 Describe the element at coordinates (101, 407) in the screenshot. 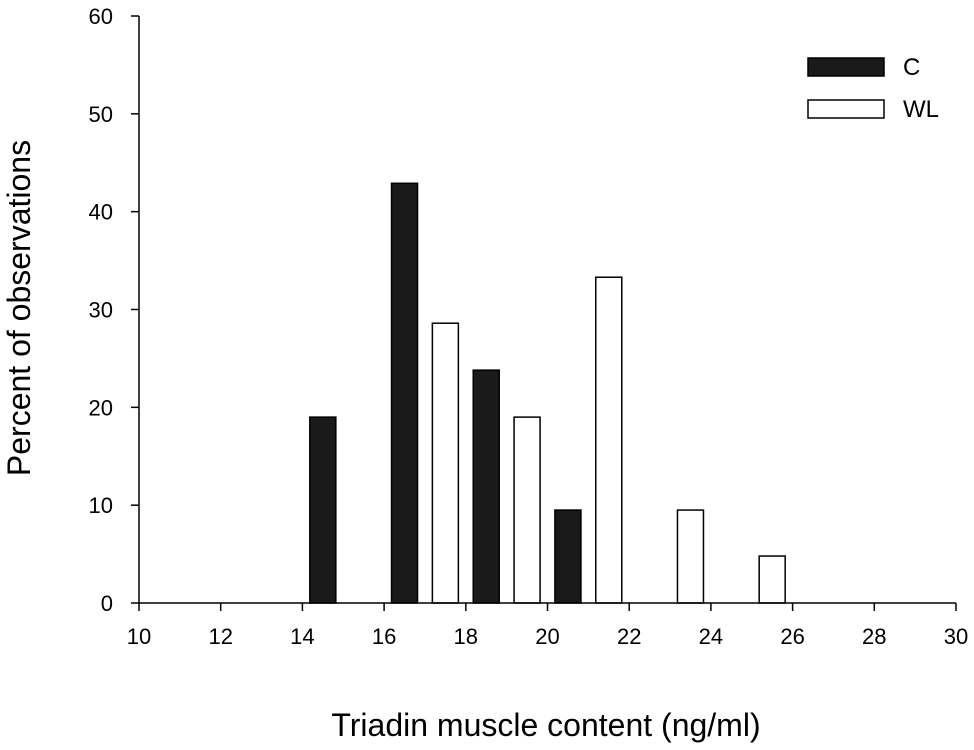

I see `y-tick-label: 20` at that location.